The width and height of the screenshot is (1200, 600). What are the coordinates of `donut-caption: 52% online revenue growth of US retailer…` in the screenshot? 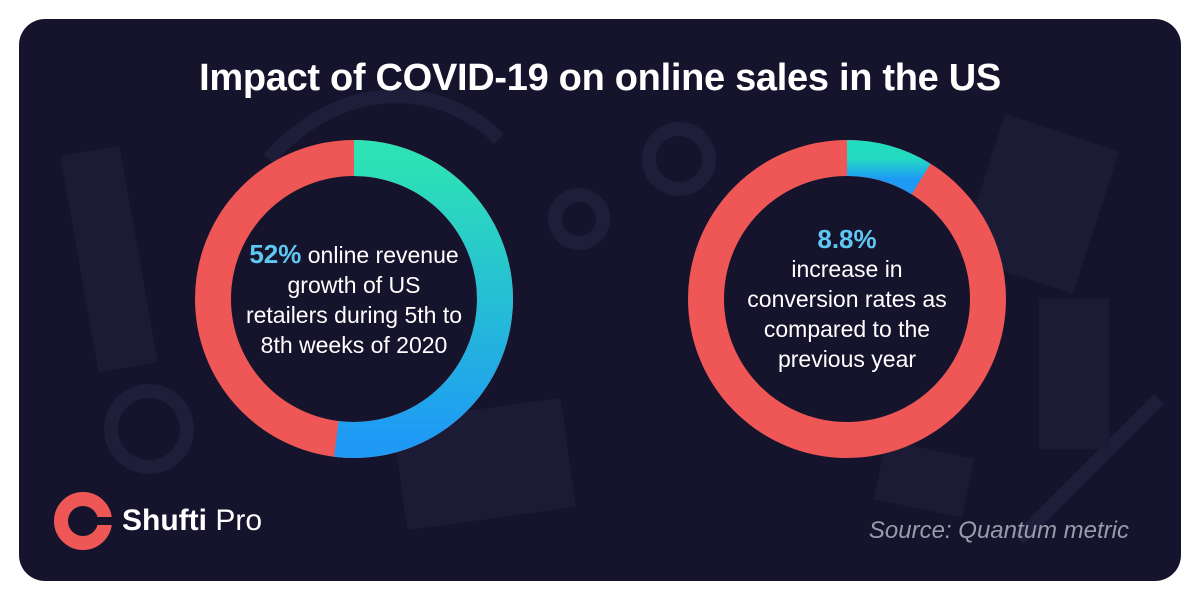 It's located at (354, 299).